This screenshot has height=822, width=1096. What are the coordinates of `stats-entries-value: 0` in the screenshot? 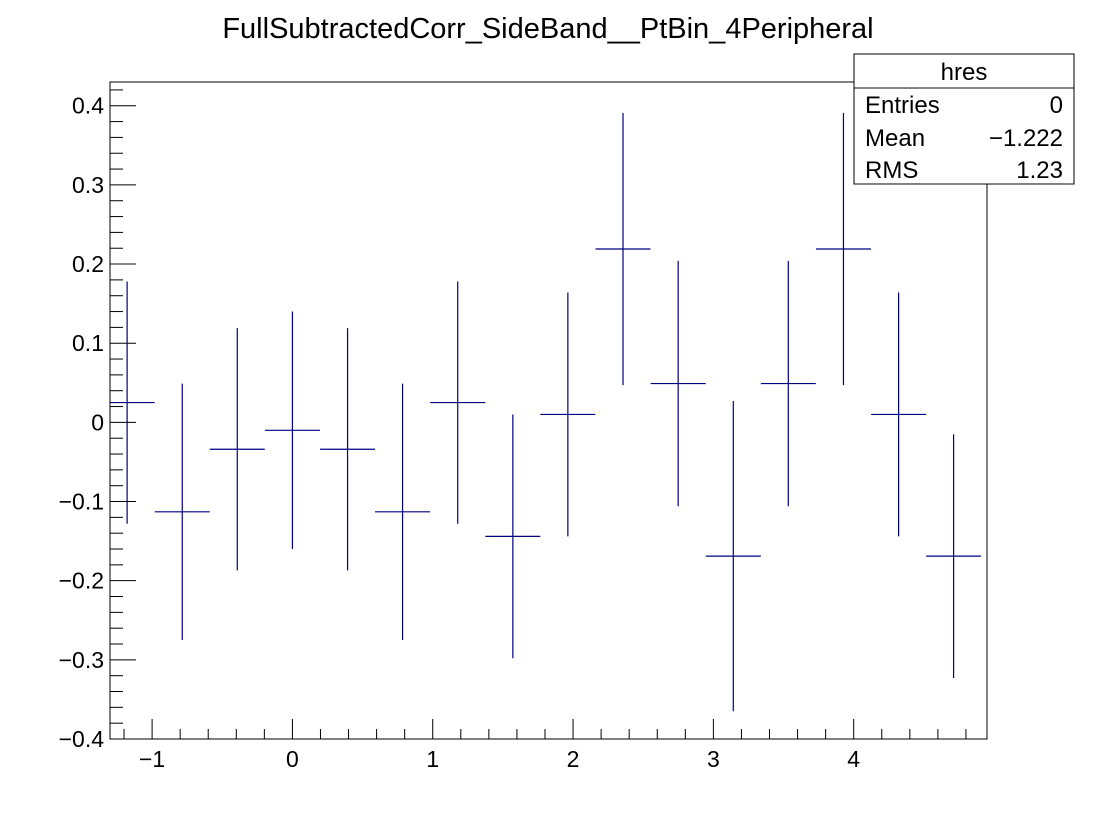 It's located at (1056, 105).